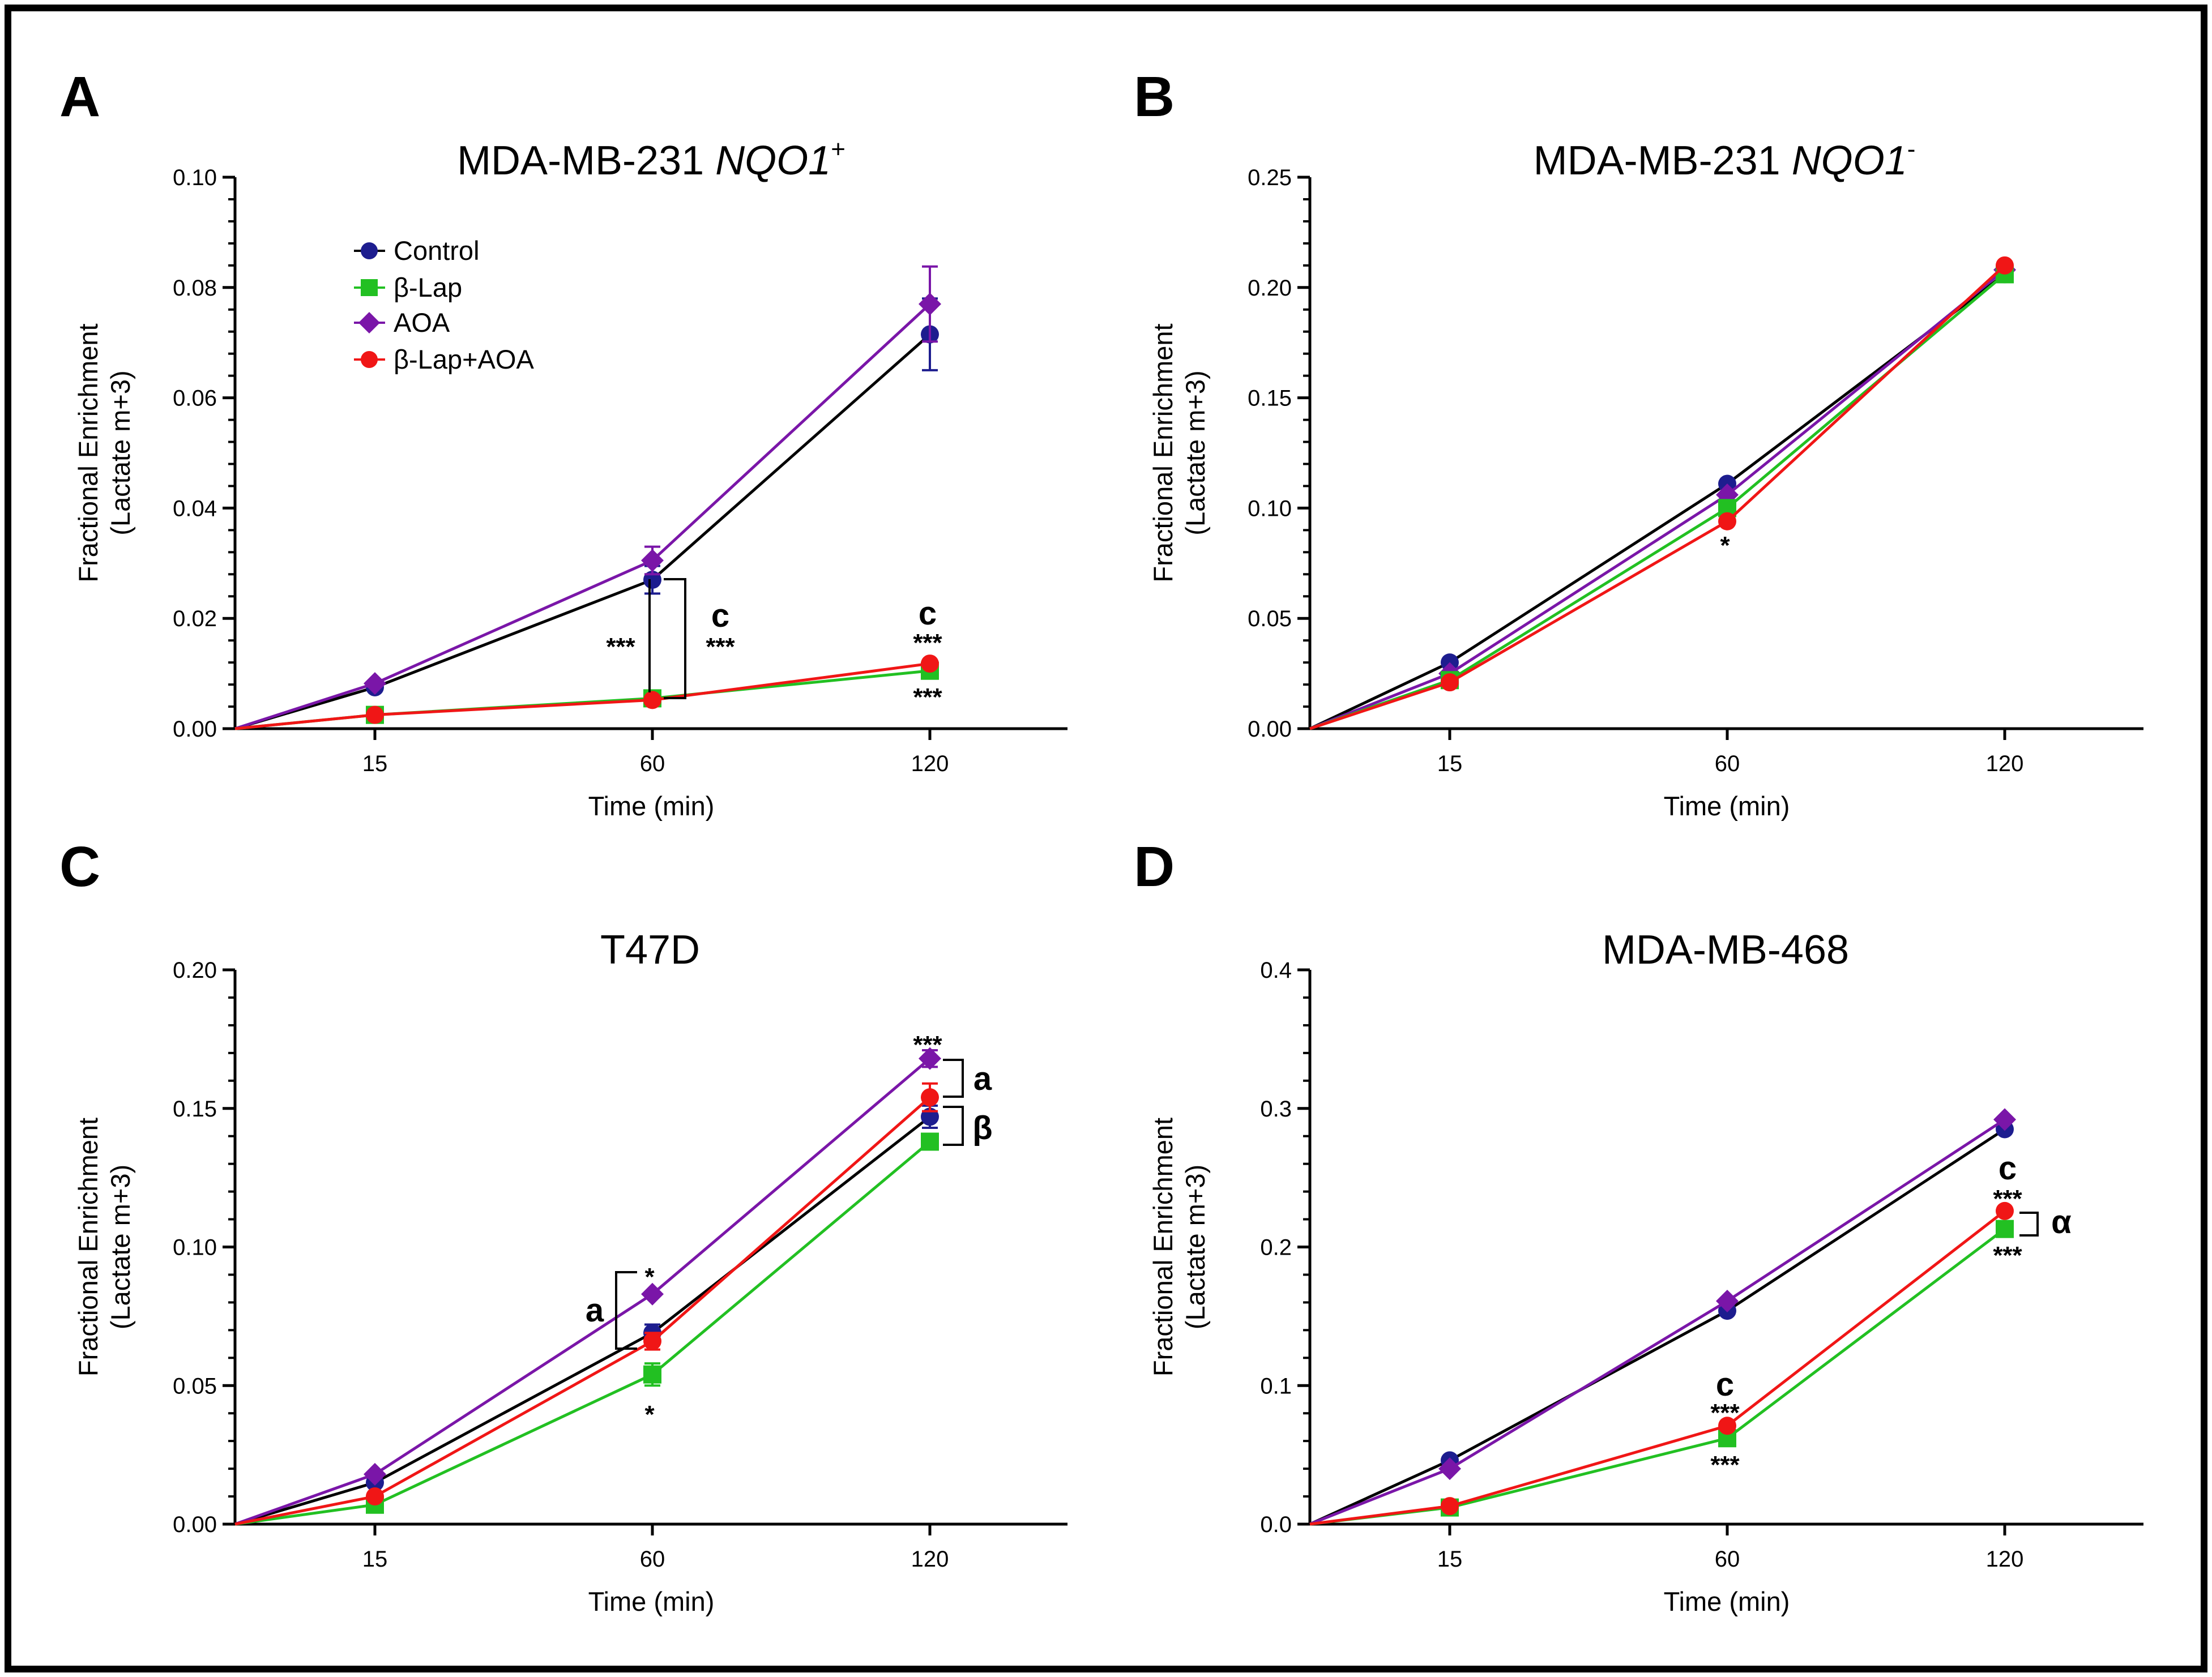 This screenshot has width=2212, height=1677. What do you see at coordinates (80, 97) in the screenshot?
I see `panel-letter-a: A` at bounding box center [80, 97].